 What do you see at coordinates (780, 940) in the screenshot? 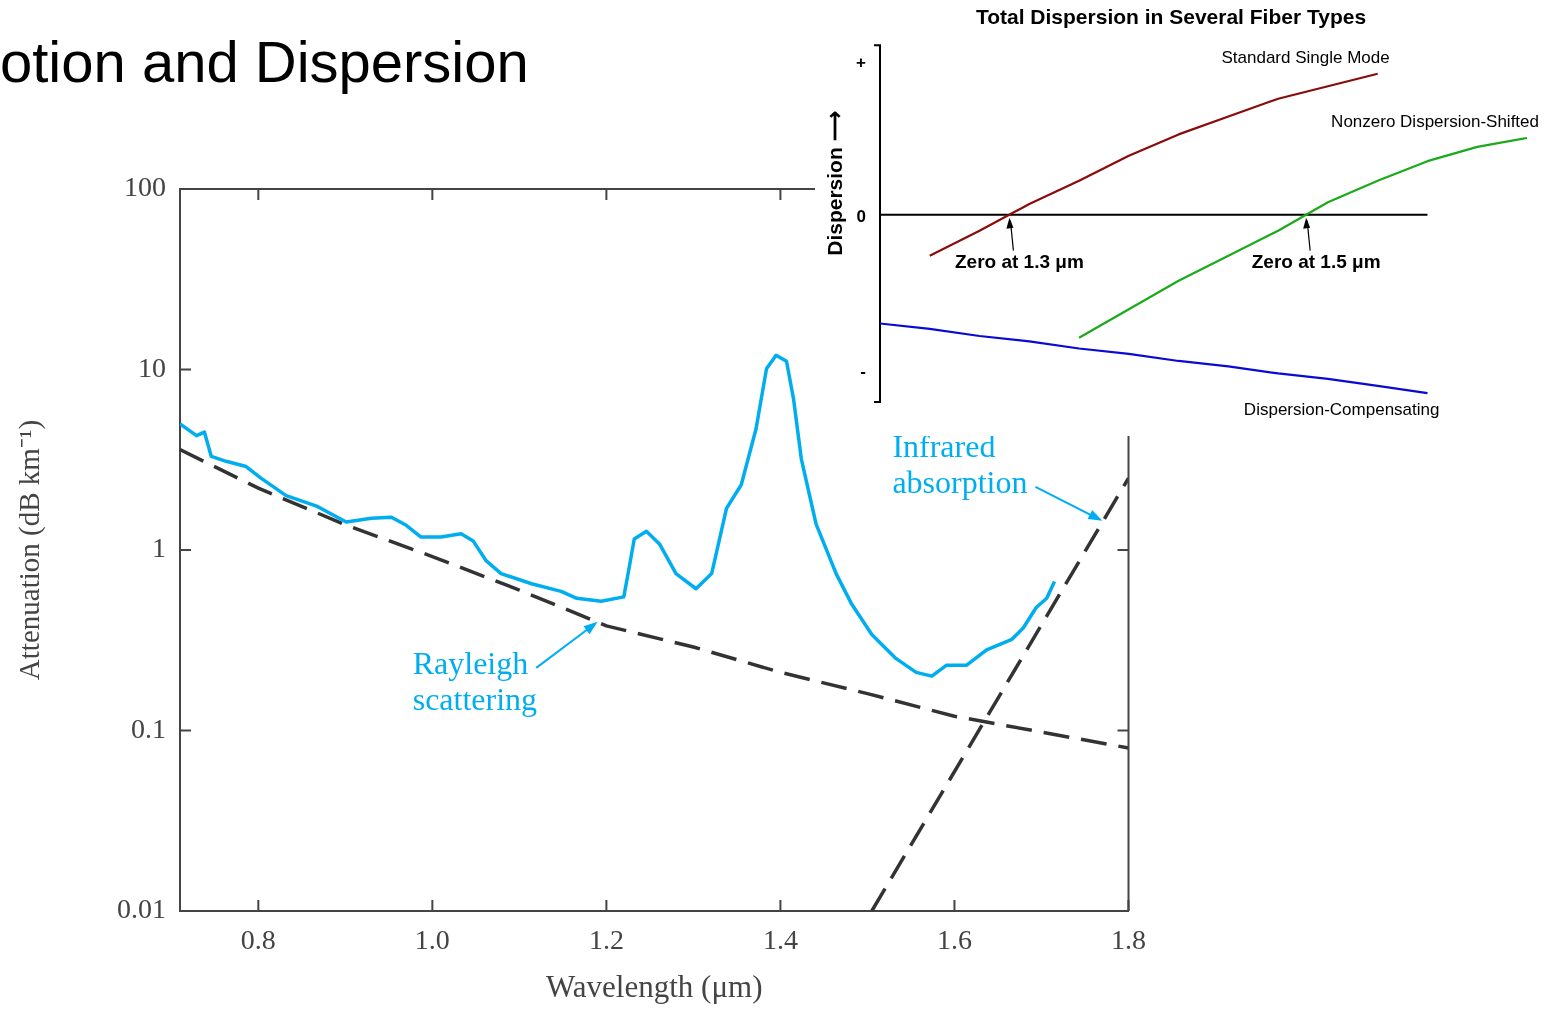
I see `x-tick-label: 1.4` at bounding box center [780, 940].